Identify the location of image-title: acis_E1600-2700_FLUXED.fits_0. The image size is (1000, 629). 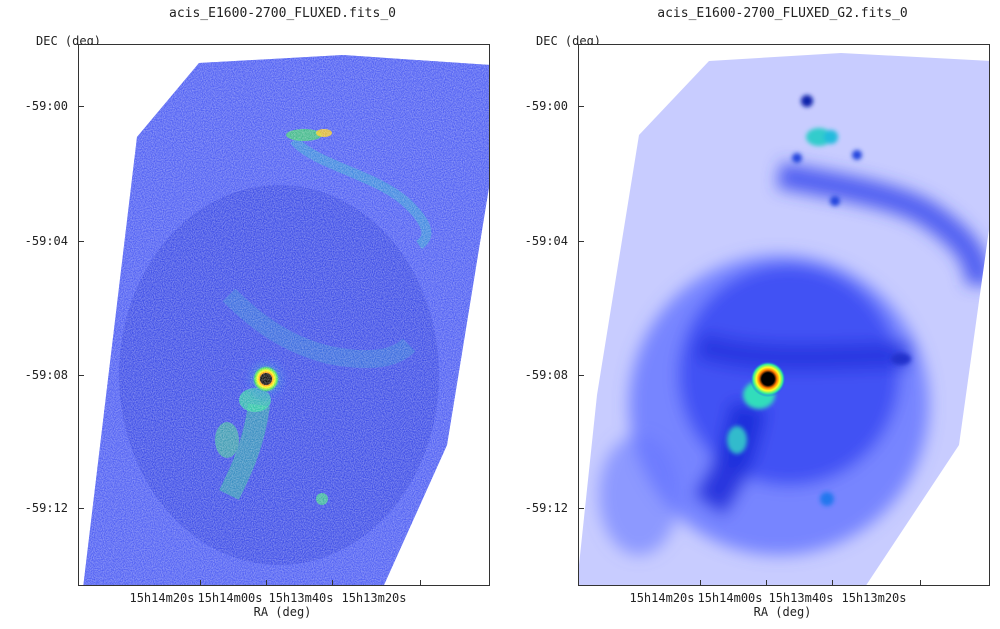
(282, 13).